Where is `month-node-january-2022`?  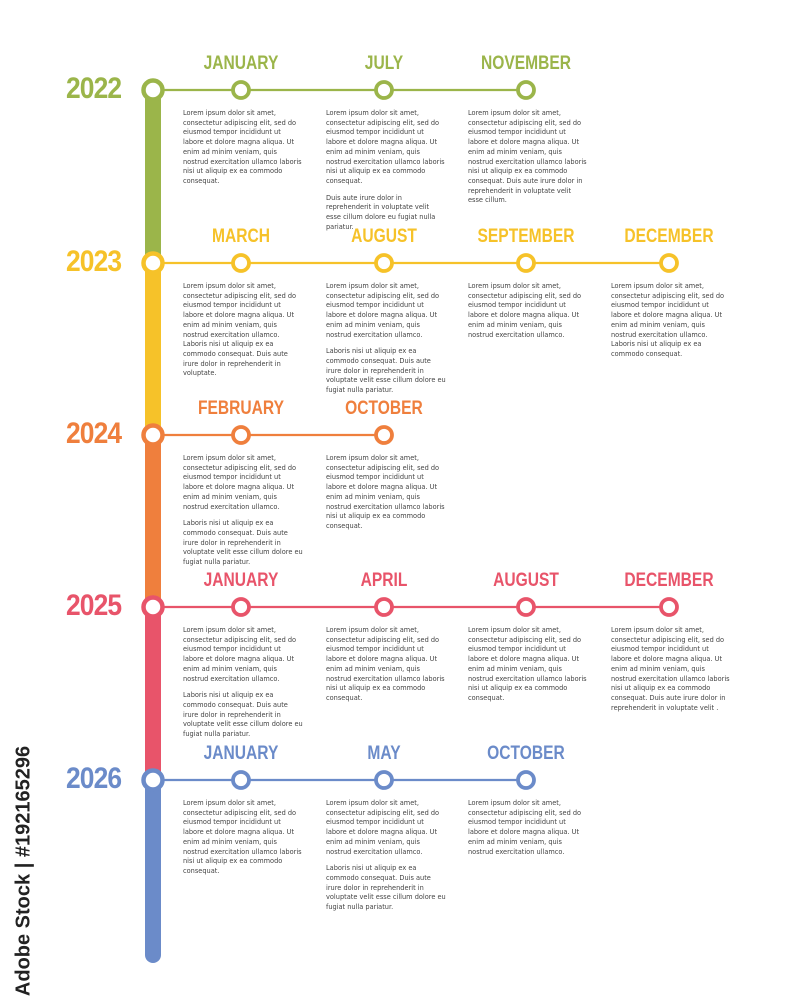
month-node-january-2022 is located at coordinates (241, 90).